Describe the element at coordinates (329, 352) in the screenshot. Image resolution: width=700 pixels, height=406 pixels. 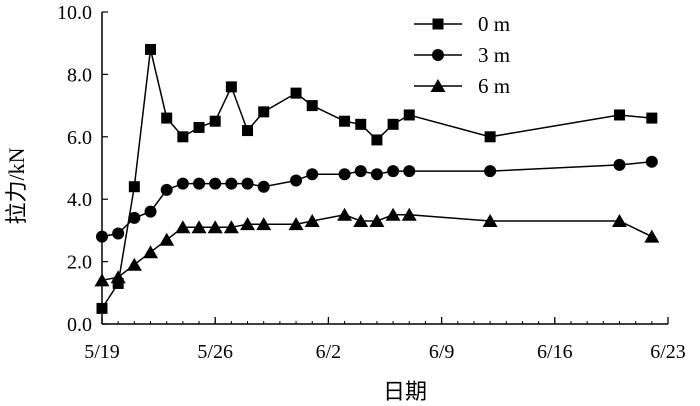
I see `x-tick-label: 6/2` at that location.